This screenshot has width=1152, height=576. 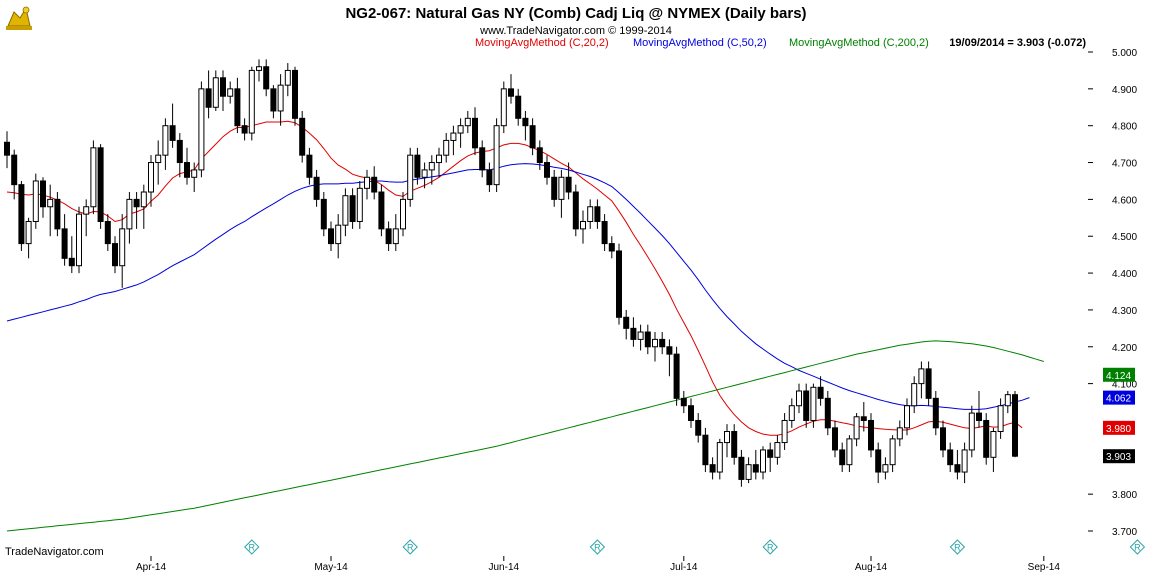 I want to click on y-tick-label: 4.900, so click(x=1124, y=90).